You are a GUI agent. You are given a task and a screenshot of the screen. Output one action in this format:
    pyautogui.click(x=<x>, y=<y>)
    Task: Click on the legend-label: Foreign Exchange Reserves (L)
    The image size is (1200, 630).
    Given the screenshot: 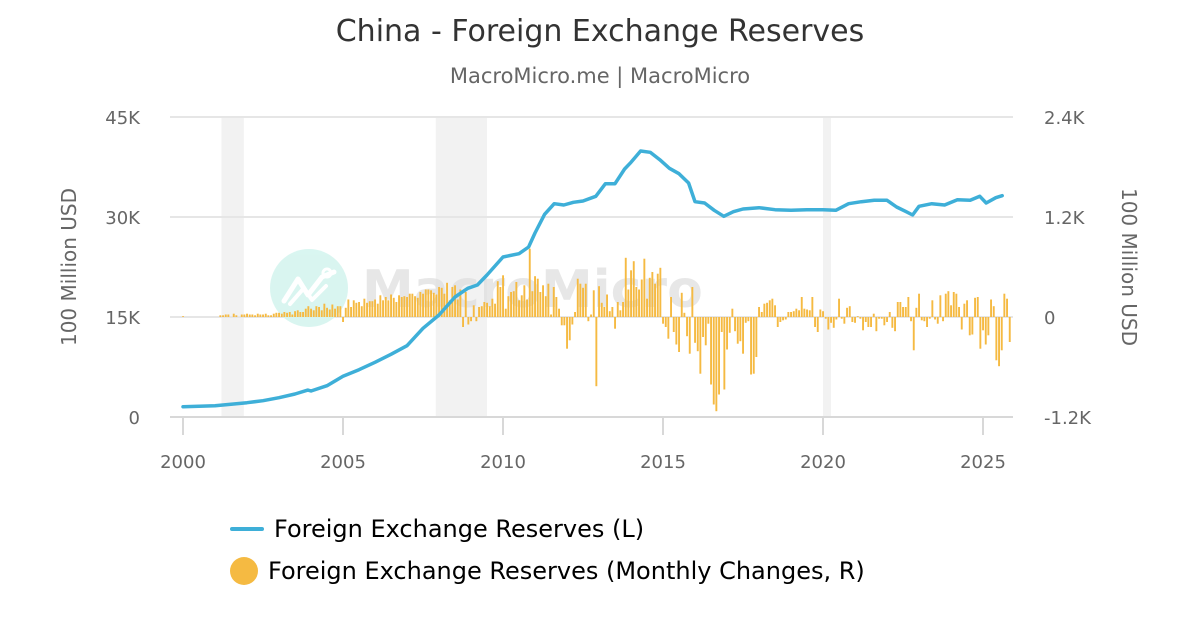 What is the action you would take?
    pyautogui.click(x=459, y=529)
    